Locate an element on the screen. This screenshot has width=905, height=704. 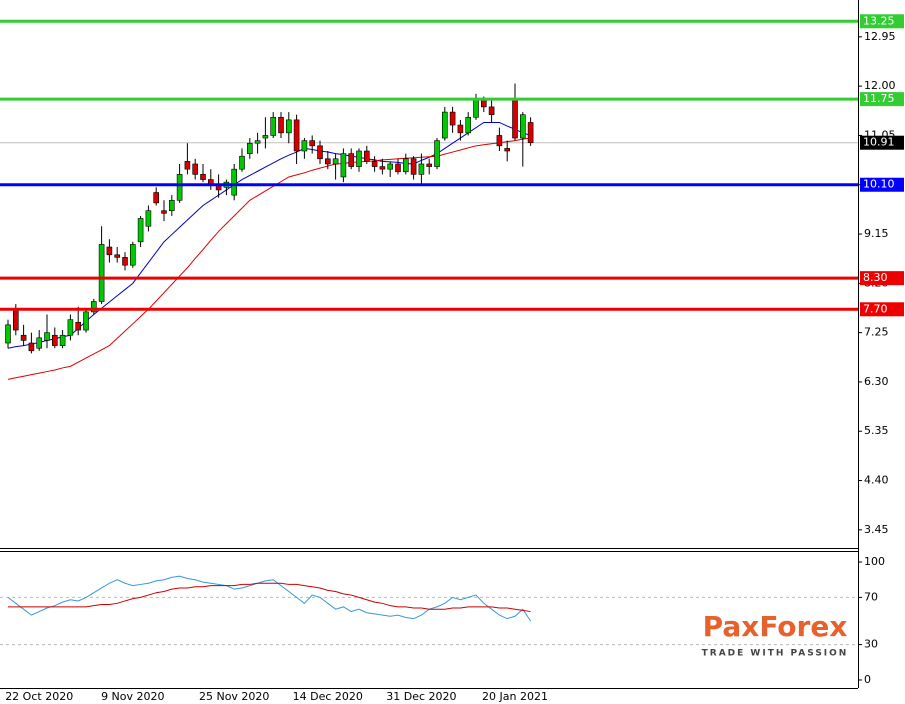
x-tick-label: 31 Dec 2020 is located at coordinates (421, 696).